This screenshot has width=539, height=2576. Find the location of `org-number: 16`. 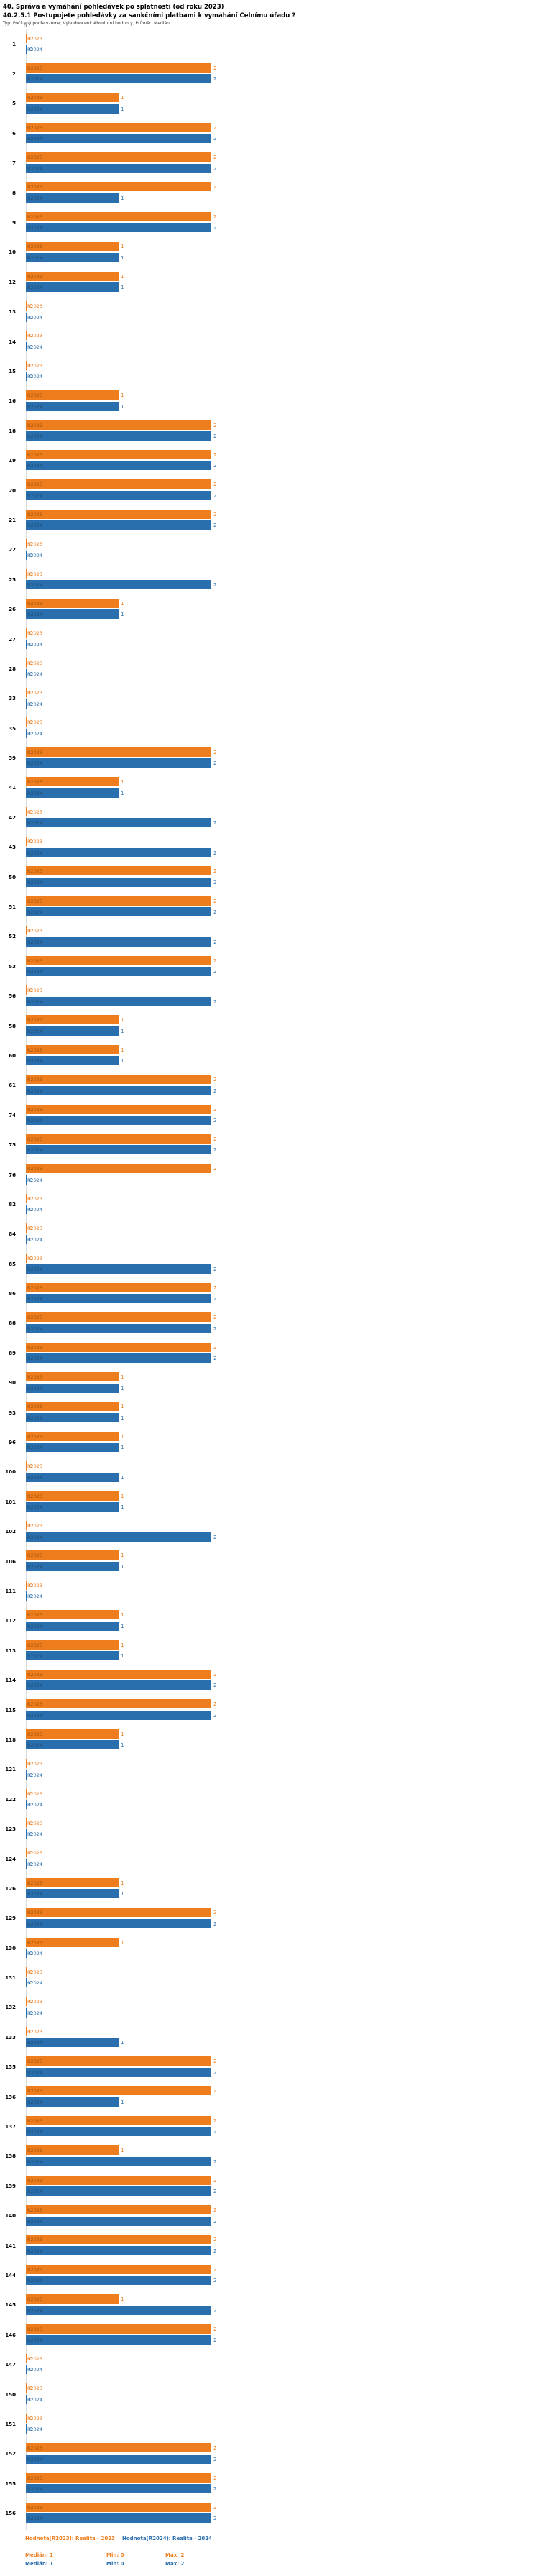

org-number: 16 is located at coordinates (13, 401).